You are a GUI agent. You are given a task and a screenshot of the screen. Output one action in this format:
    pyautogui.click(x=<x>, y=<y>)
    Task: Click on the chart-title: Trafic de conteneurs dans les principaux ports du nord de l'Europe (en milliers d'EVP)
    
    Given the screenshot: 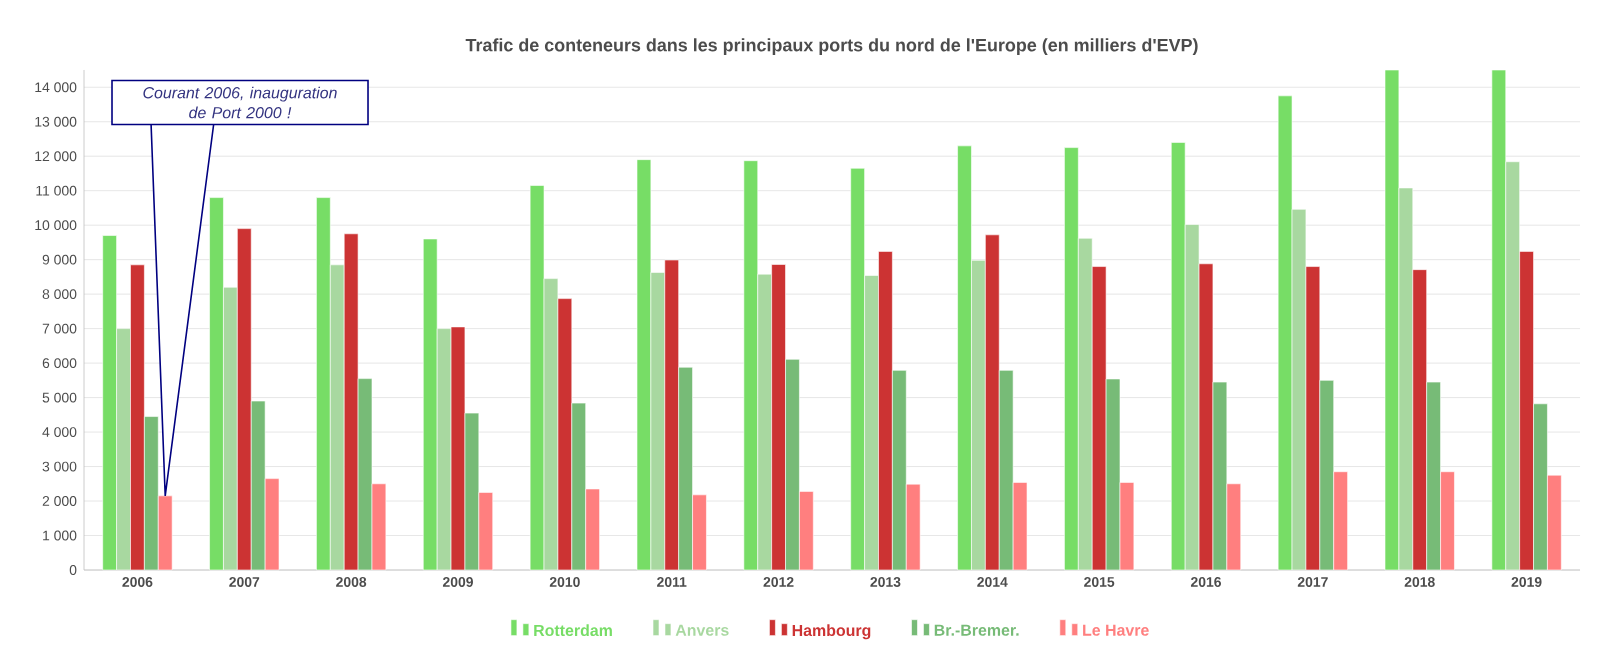 What is the action you would take?
    pyautogui.click(x=831, y=46)
    